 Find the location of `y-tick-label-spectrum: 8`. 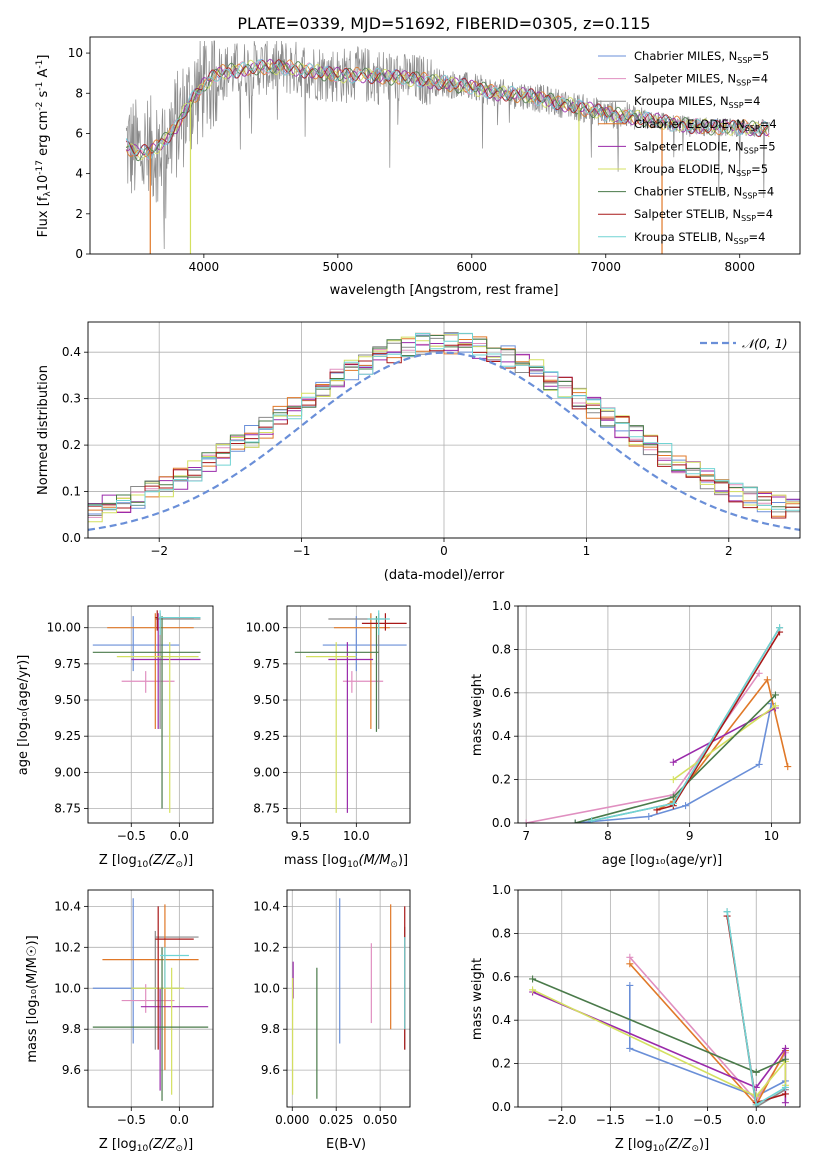

y-tick-label-spectrum: 8 is located at coordinates (79, 93).